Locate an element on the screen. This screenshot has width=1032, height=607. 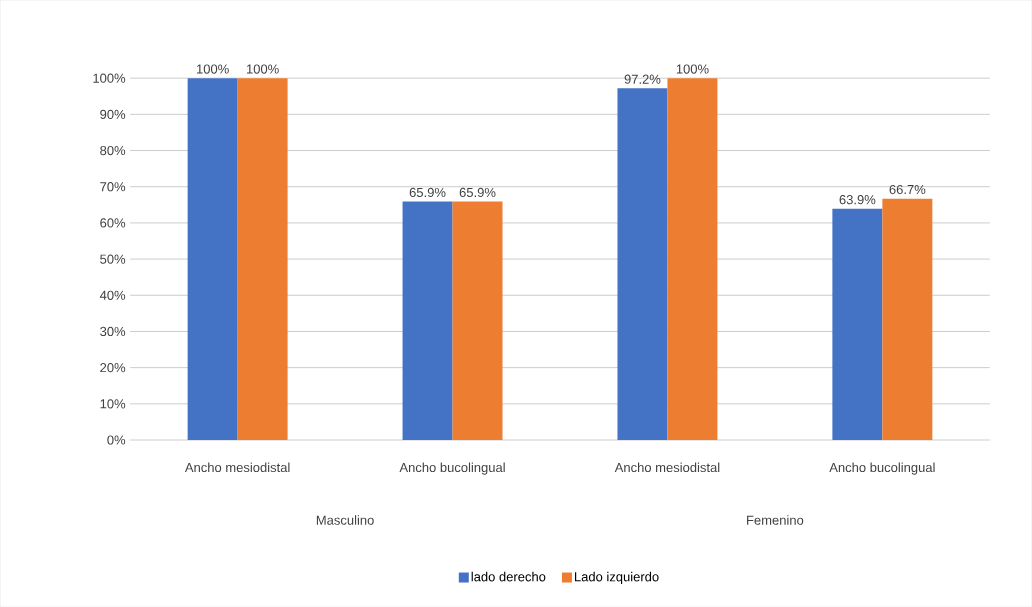
y-tick-label: 20% is located at coordinates (113, 367).